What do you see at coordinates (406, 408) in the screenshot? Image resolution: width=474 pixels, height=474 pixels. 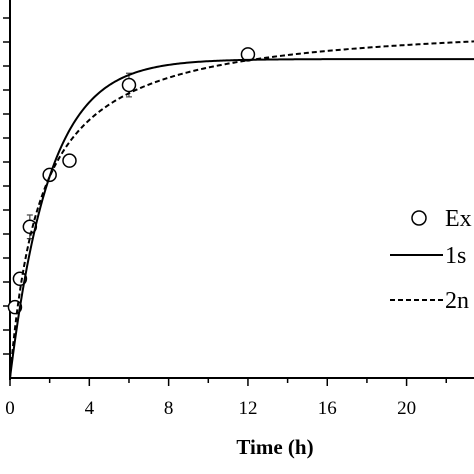 I see `x-tick-label: 20` at bounding box center [406, 408].